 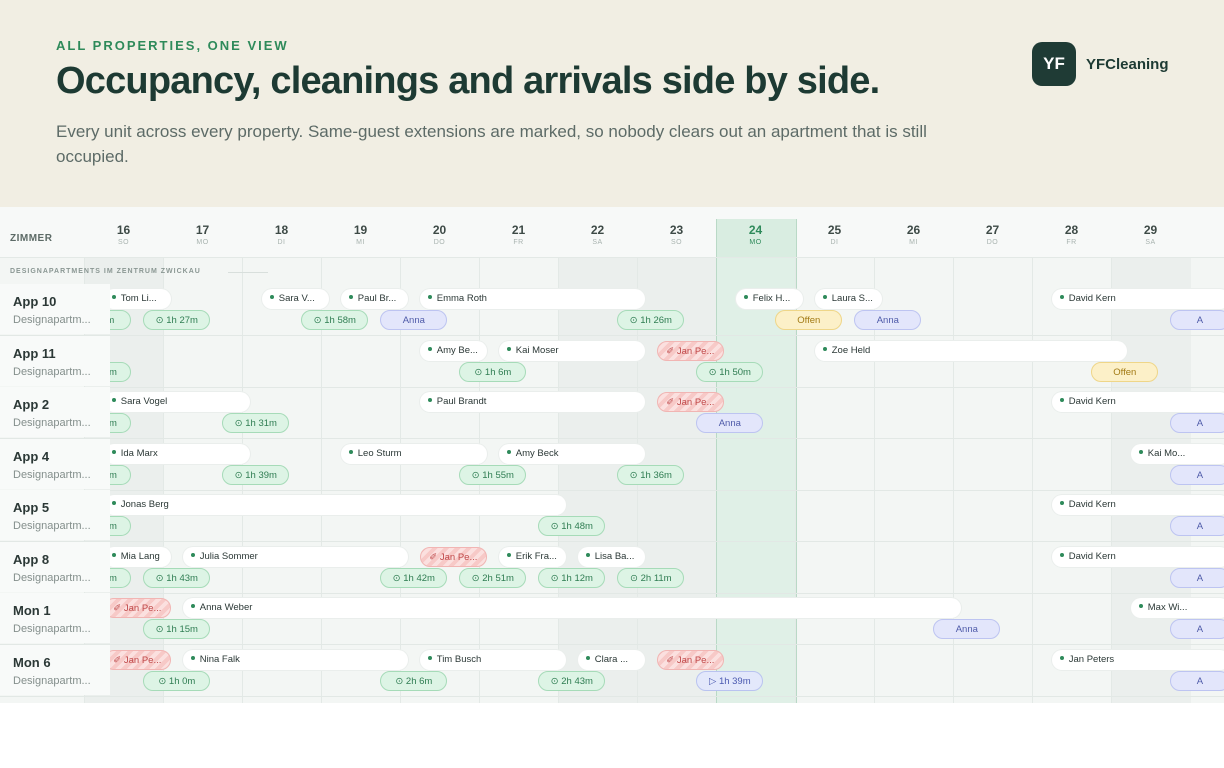 I want to click on booking-pill: Jonas Berg, so click(x=334, y=505).